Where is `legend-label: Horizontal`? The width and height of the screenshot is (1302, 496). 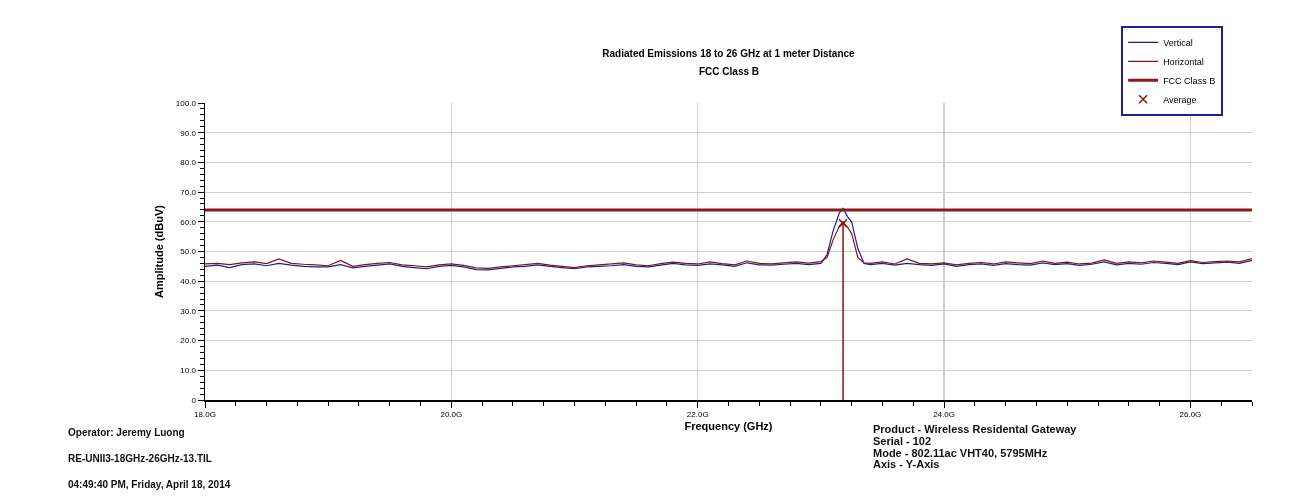
legend-label: Horizontal is located at coordinates (1183, 61).